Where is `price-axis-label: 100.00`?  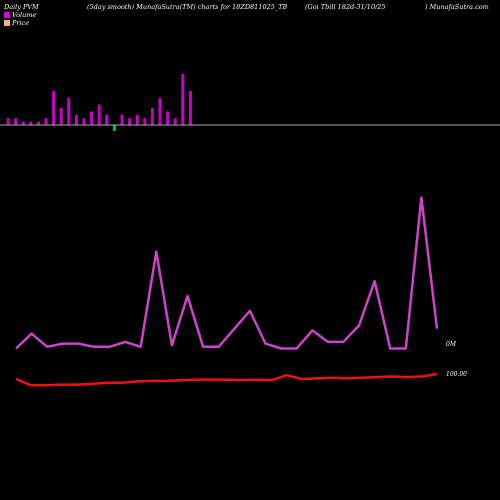 price-axis-label: 100.00 is located at coordinates (456, 374).